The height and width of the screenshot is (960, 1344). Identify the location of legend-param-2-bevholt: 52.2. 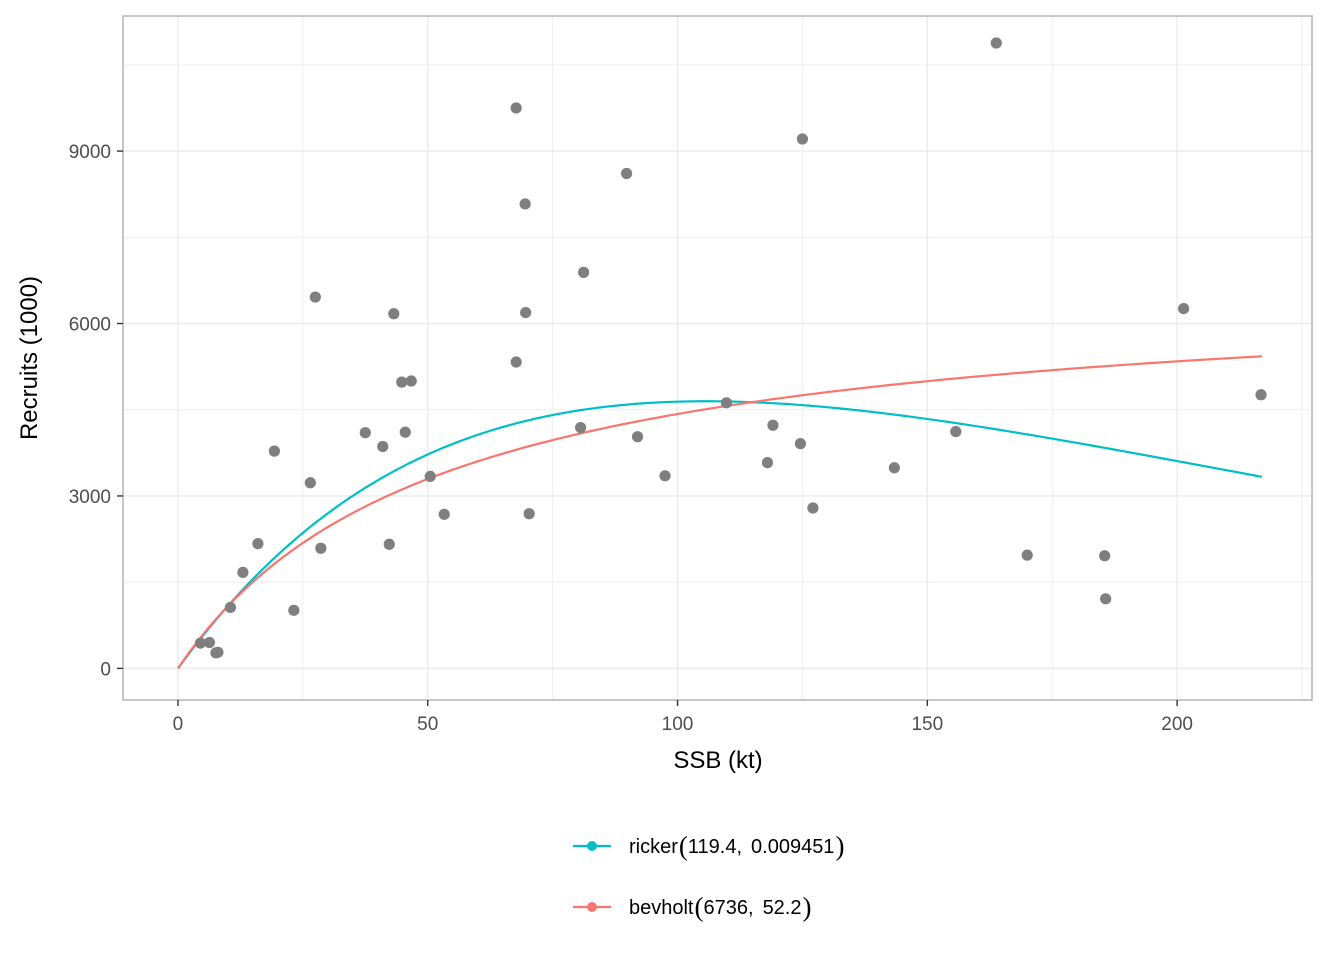
(782, 908).